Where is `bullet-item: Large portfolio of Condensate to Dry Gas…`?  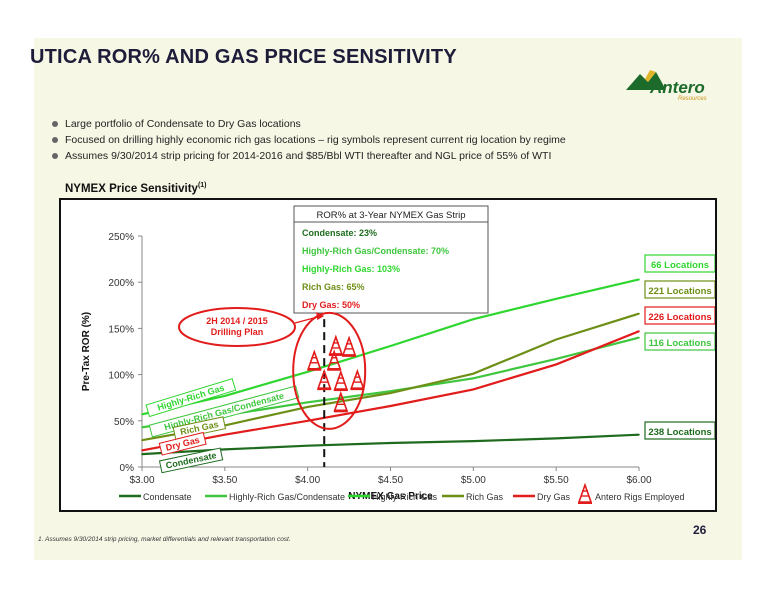
bullet-item: Large portfolio of Condensate to Dry Gas… is located at coordinates (309, 124).